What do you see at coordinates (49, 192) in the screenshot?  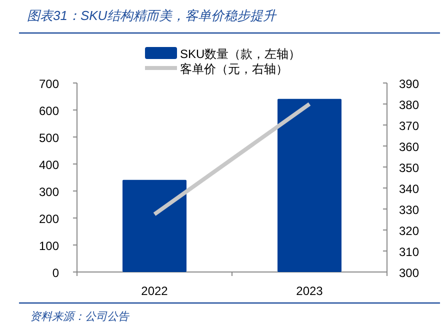 I see `y-tick-label: 300` at bounding box center [49, 192].